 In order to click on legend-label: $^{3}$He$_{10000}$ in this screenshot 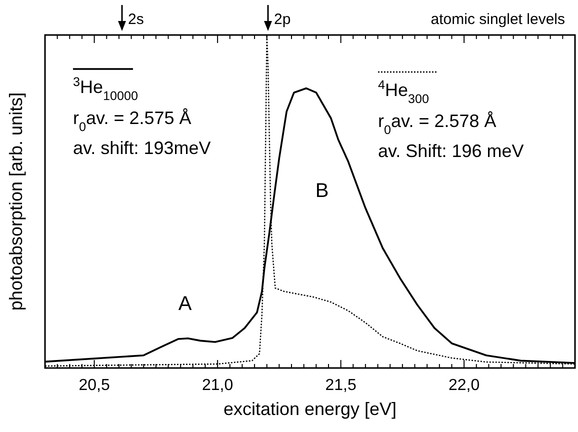, I will do `click(105, 89)`.